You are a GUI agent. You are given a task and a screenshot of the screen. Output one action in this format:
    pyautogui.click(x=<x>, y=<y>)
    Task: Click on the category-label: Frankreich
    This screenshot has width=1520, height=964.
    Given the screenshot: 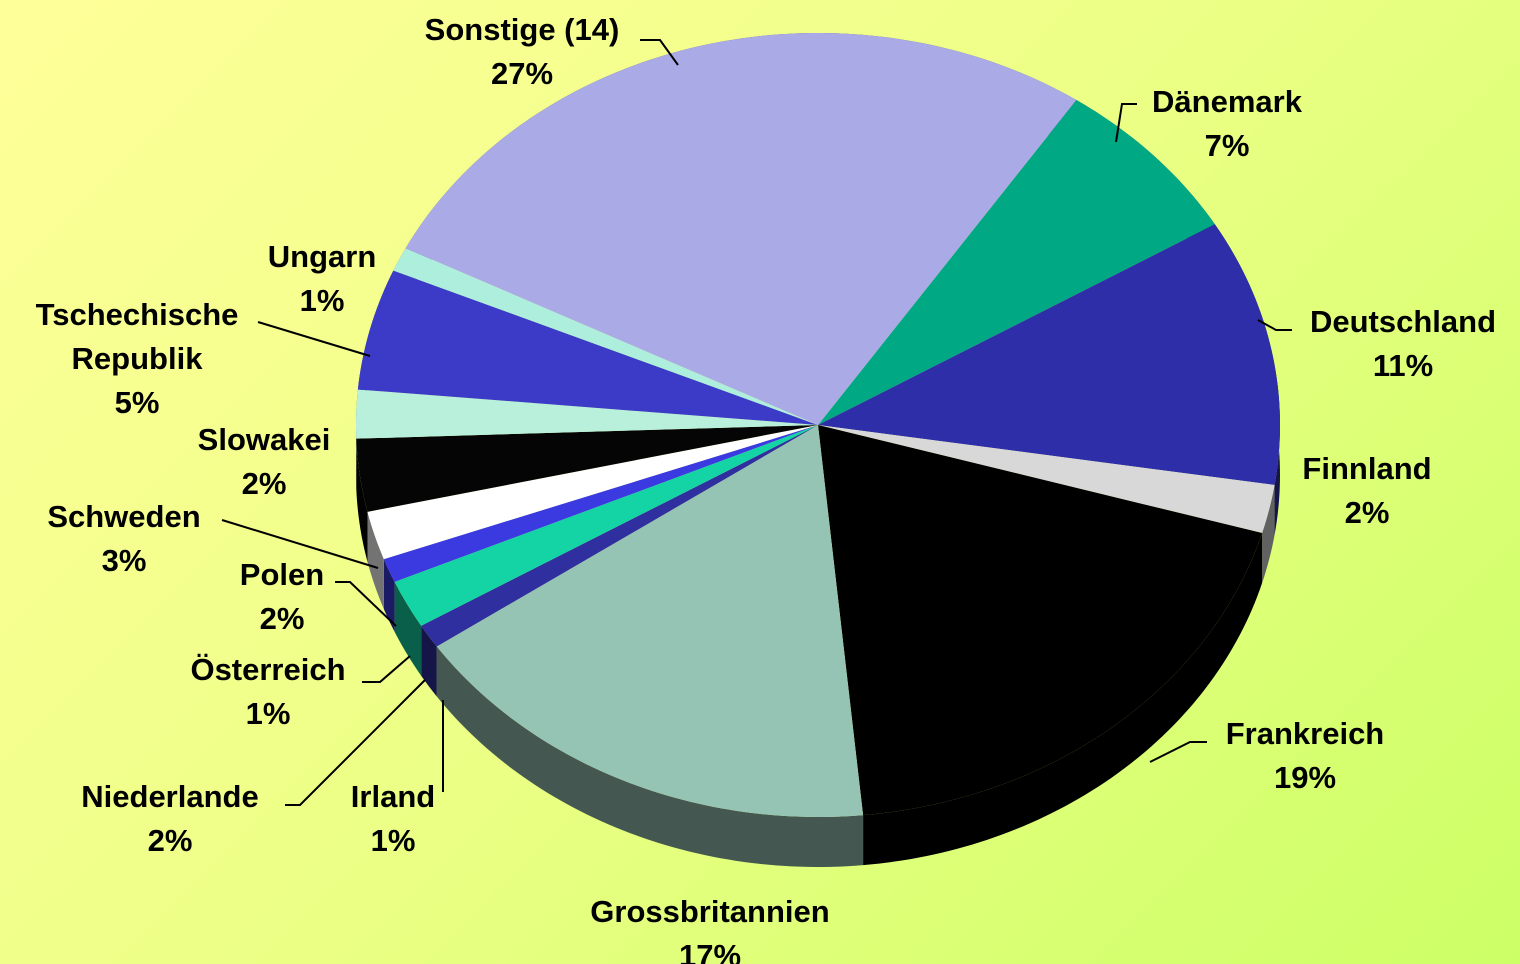 What is the action you would take?
    pyautogui.click(x=1305, y=733)
    